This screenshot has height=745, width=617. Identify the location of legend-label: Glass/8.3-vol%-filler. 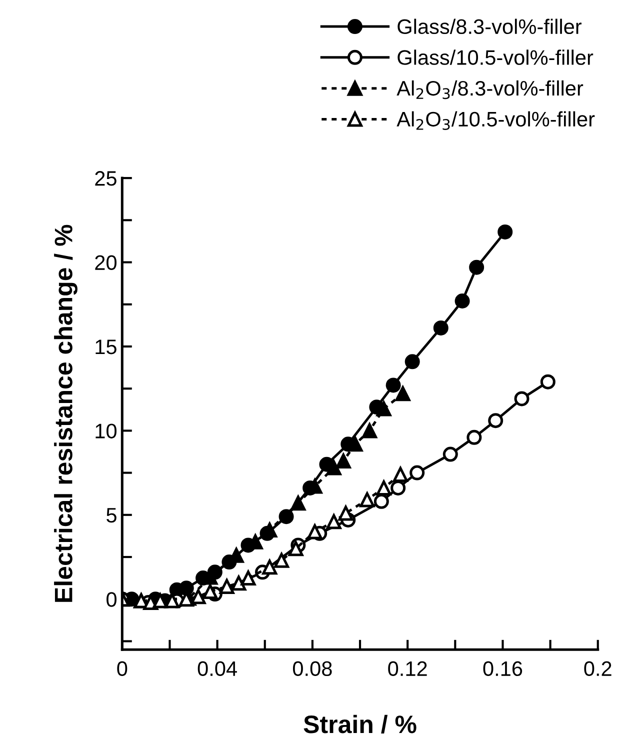
(490, 26).